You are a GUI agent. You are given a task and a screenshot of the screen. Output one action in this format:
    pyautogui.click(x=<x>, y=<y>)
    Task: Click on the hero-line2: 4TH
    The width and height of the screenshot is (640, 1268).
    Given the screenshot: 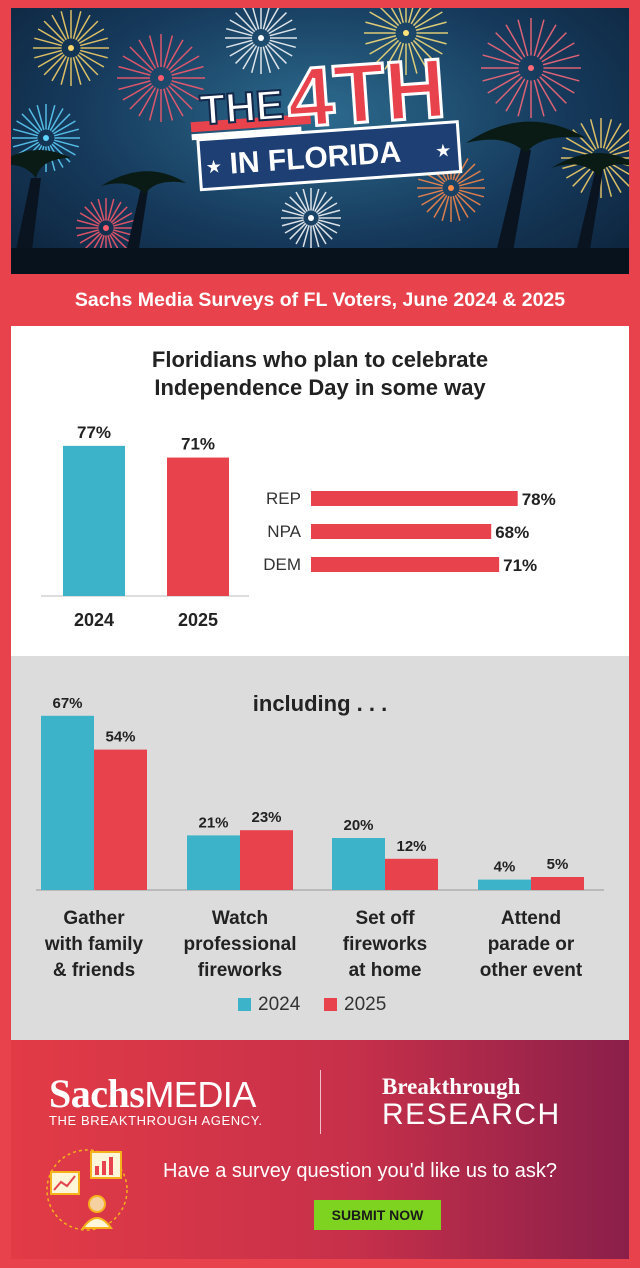 What is the action you would take?
    pyautogui.click(x=366, y=93)
    